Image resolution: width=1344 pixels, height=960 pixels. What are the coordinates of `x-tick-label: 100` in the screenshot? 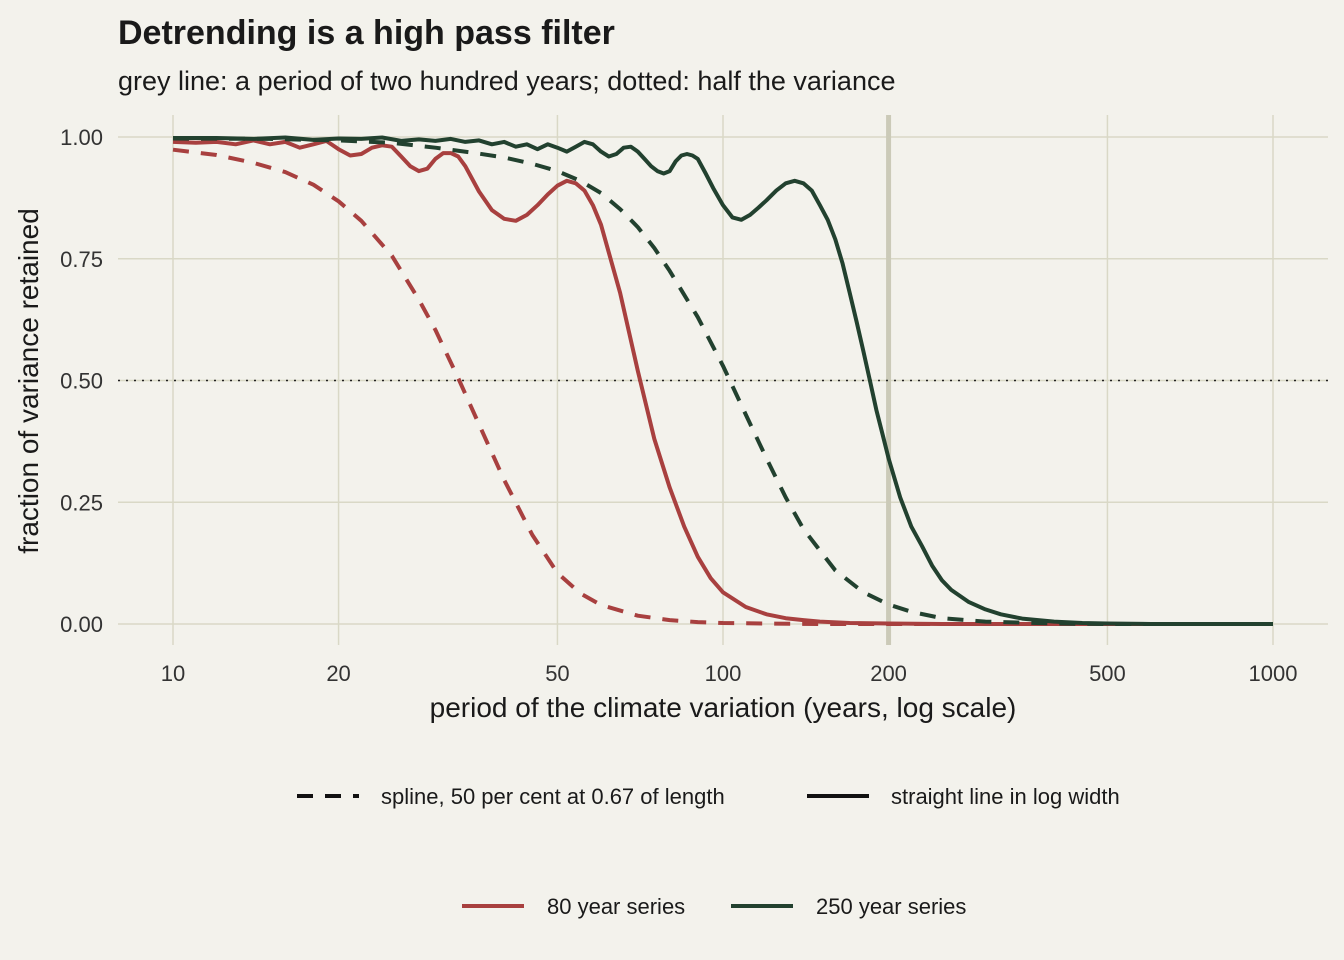 It's located at (723, 673).